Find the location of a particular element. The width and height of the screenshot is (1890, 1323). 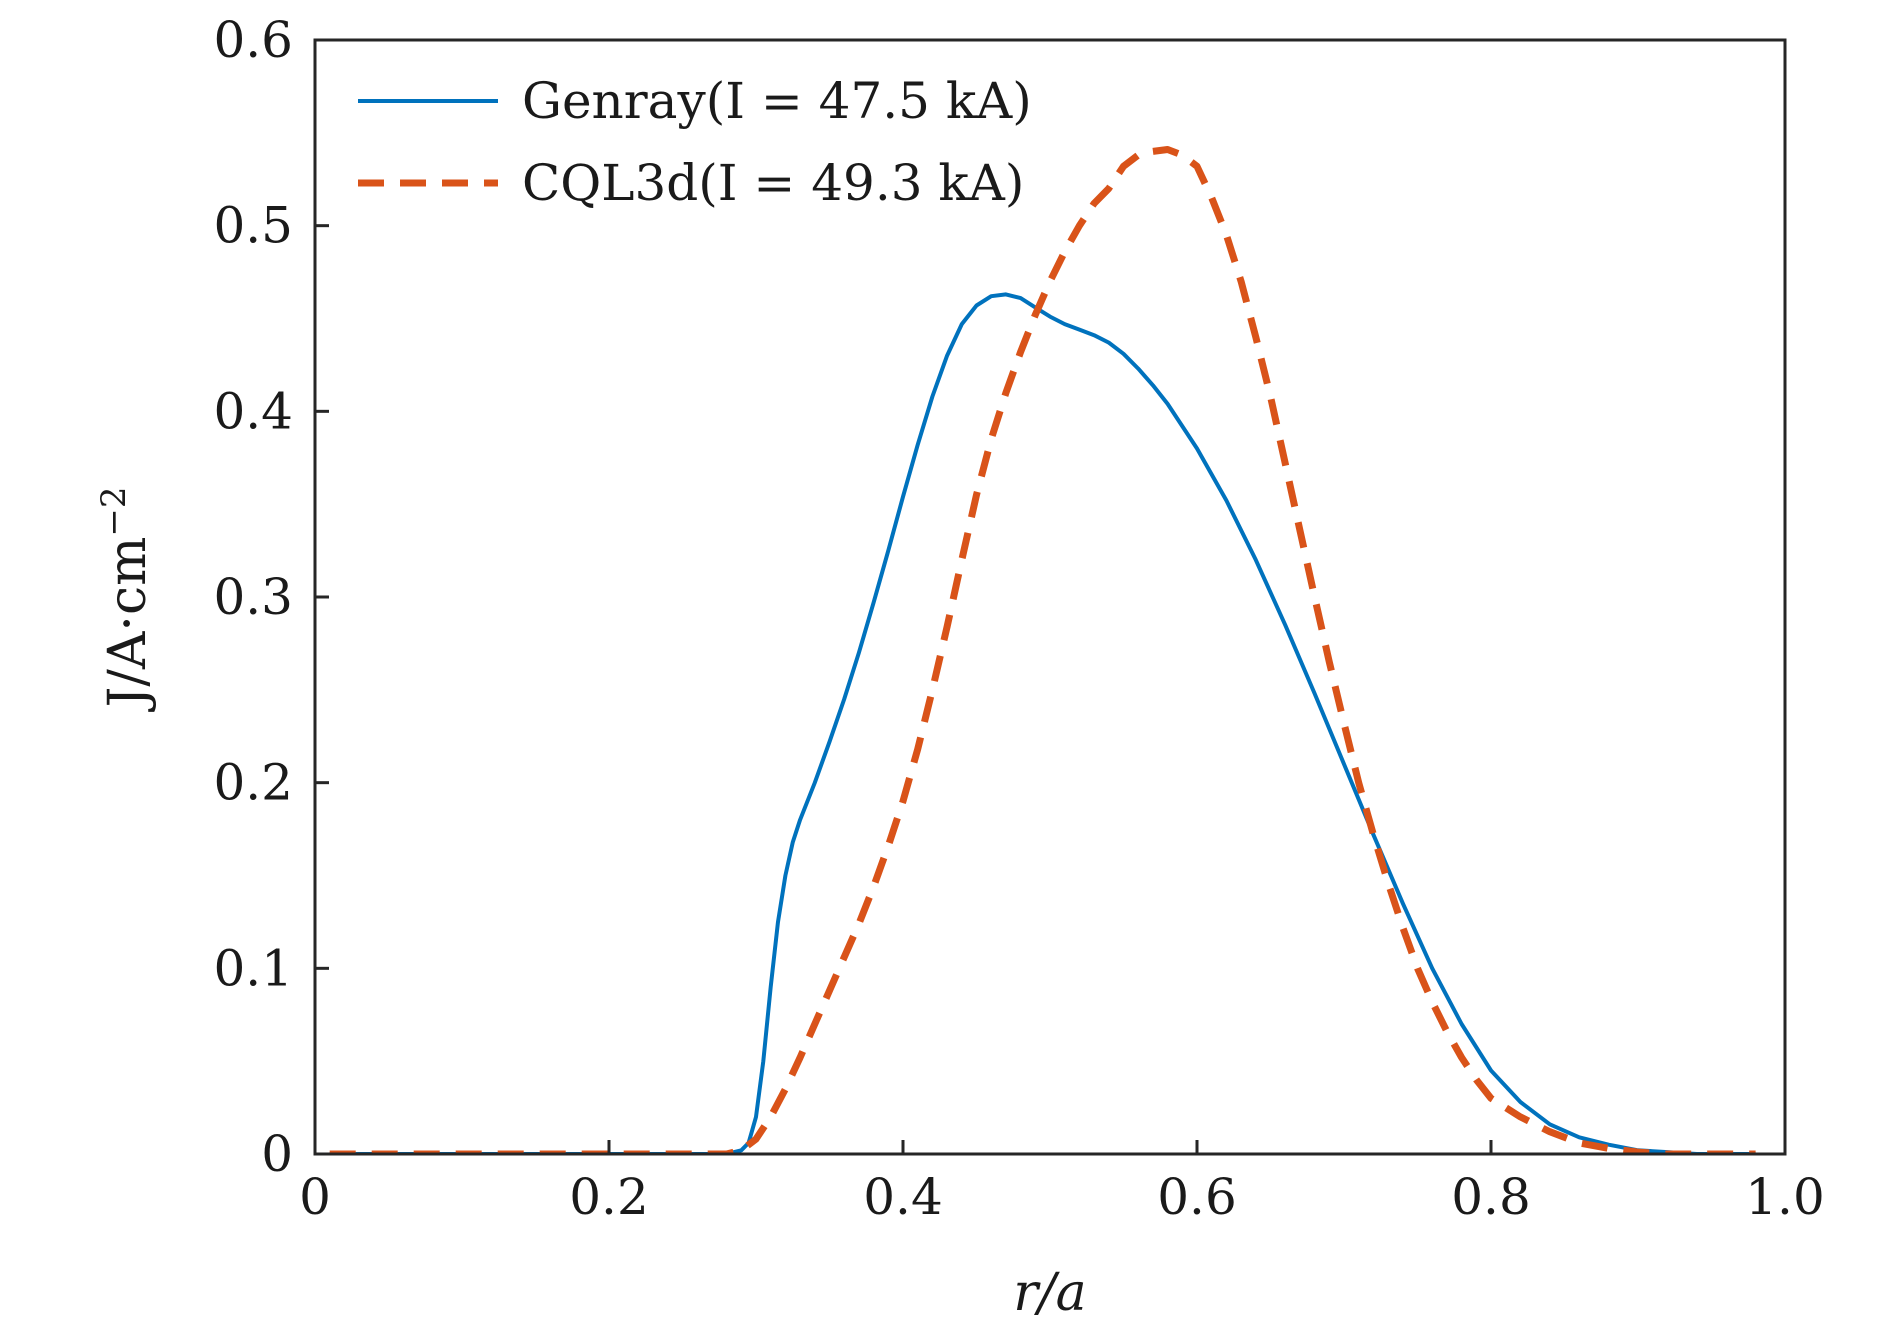

x-tick-label: 0.4 is located at coordinates (903, 1197).